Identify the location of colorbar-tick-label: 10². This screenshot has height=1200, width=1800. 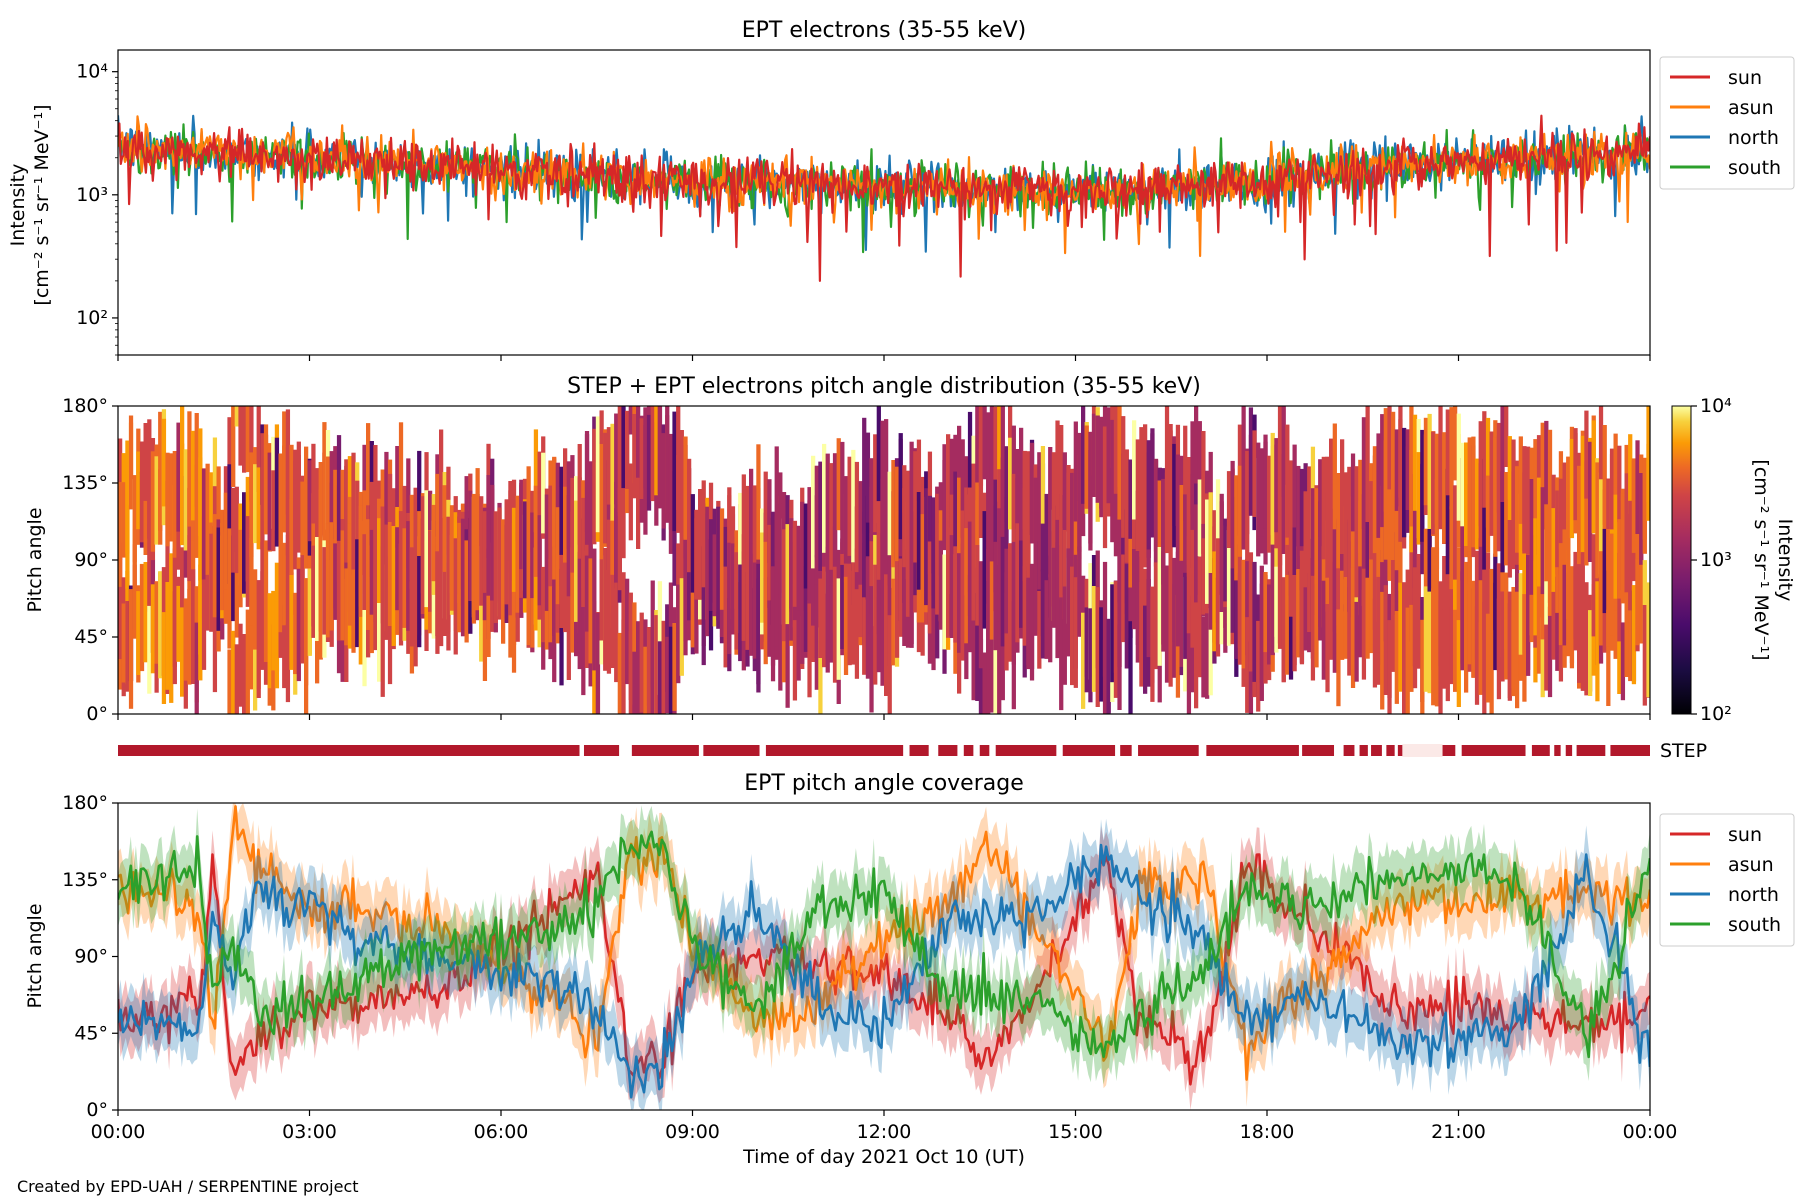
(1716, 714).